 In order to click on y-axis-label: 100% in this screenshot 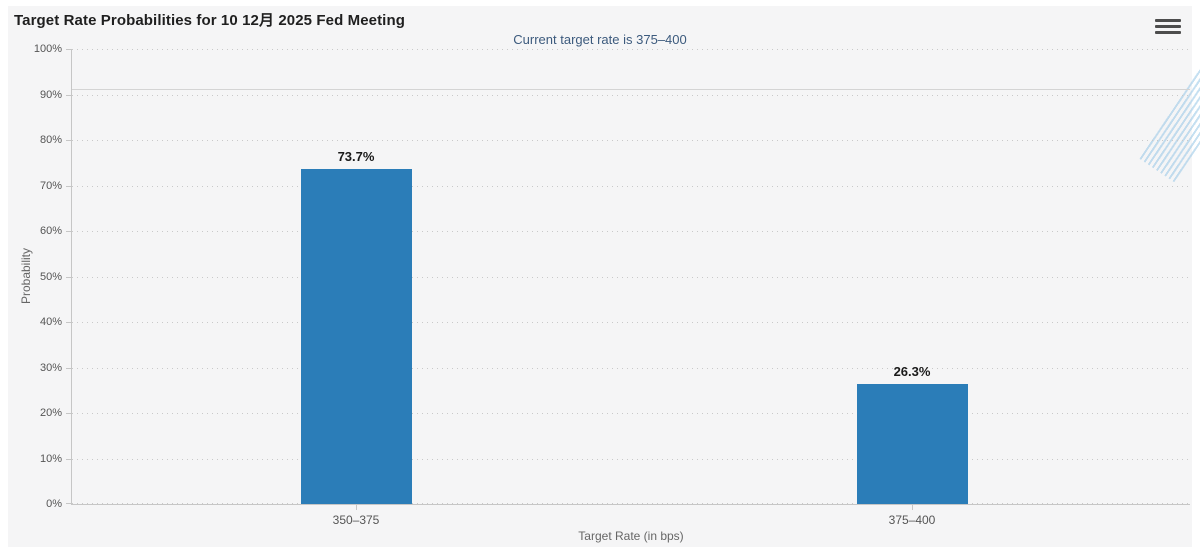, I will do `click(47, 49)`.